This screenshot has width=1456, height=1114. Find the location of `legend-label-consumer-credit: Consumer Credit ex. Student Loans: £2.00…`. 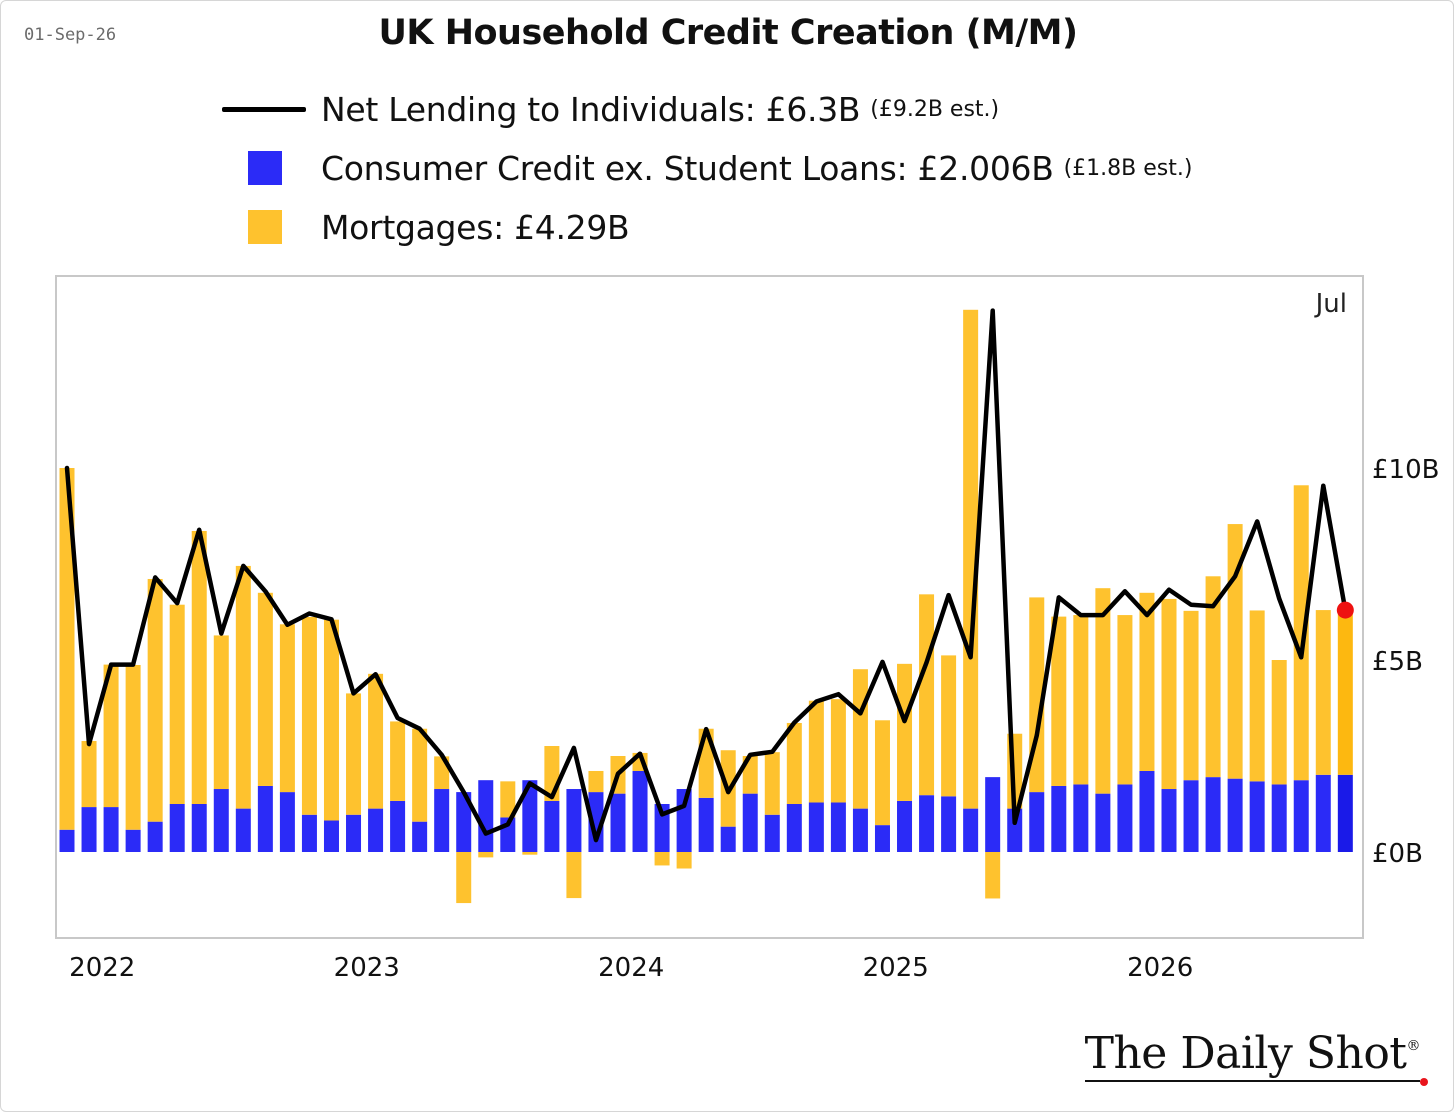

legend-label-consumer-credit: Consumer Credit ex. Student Loans: £2.00… is located at coordinates (687, 168).